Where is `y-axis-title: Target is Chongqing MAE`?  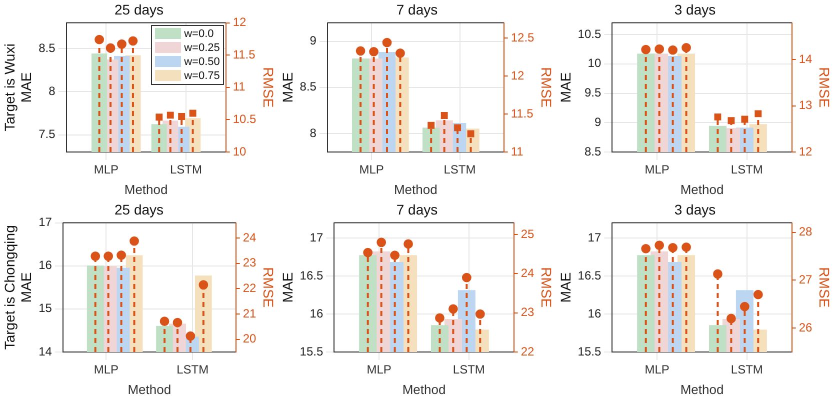 y-axis-title: Target is Chongqing MAE is located at coordinates (17, 287).